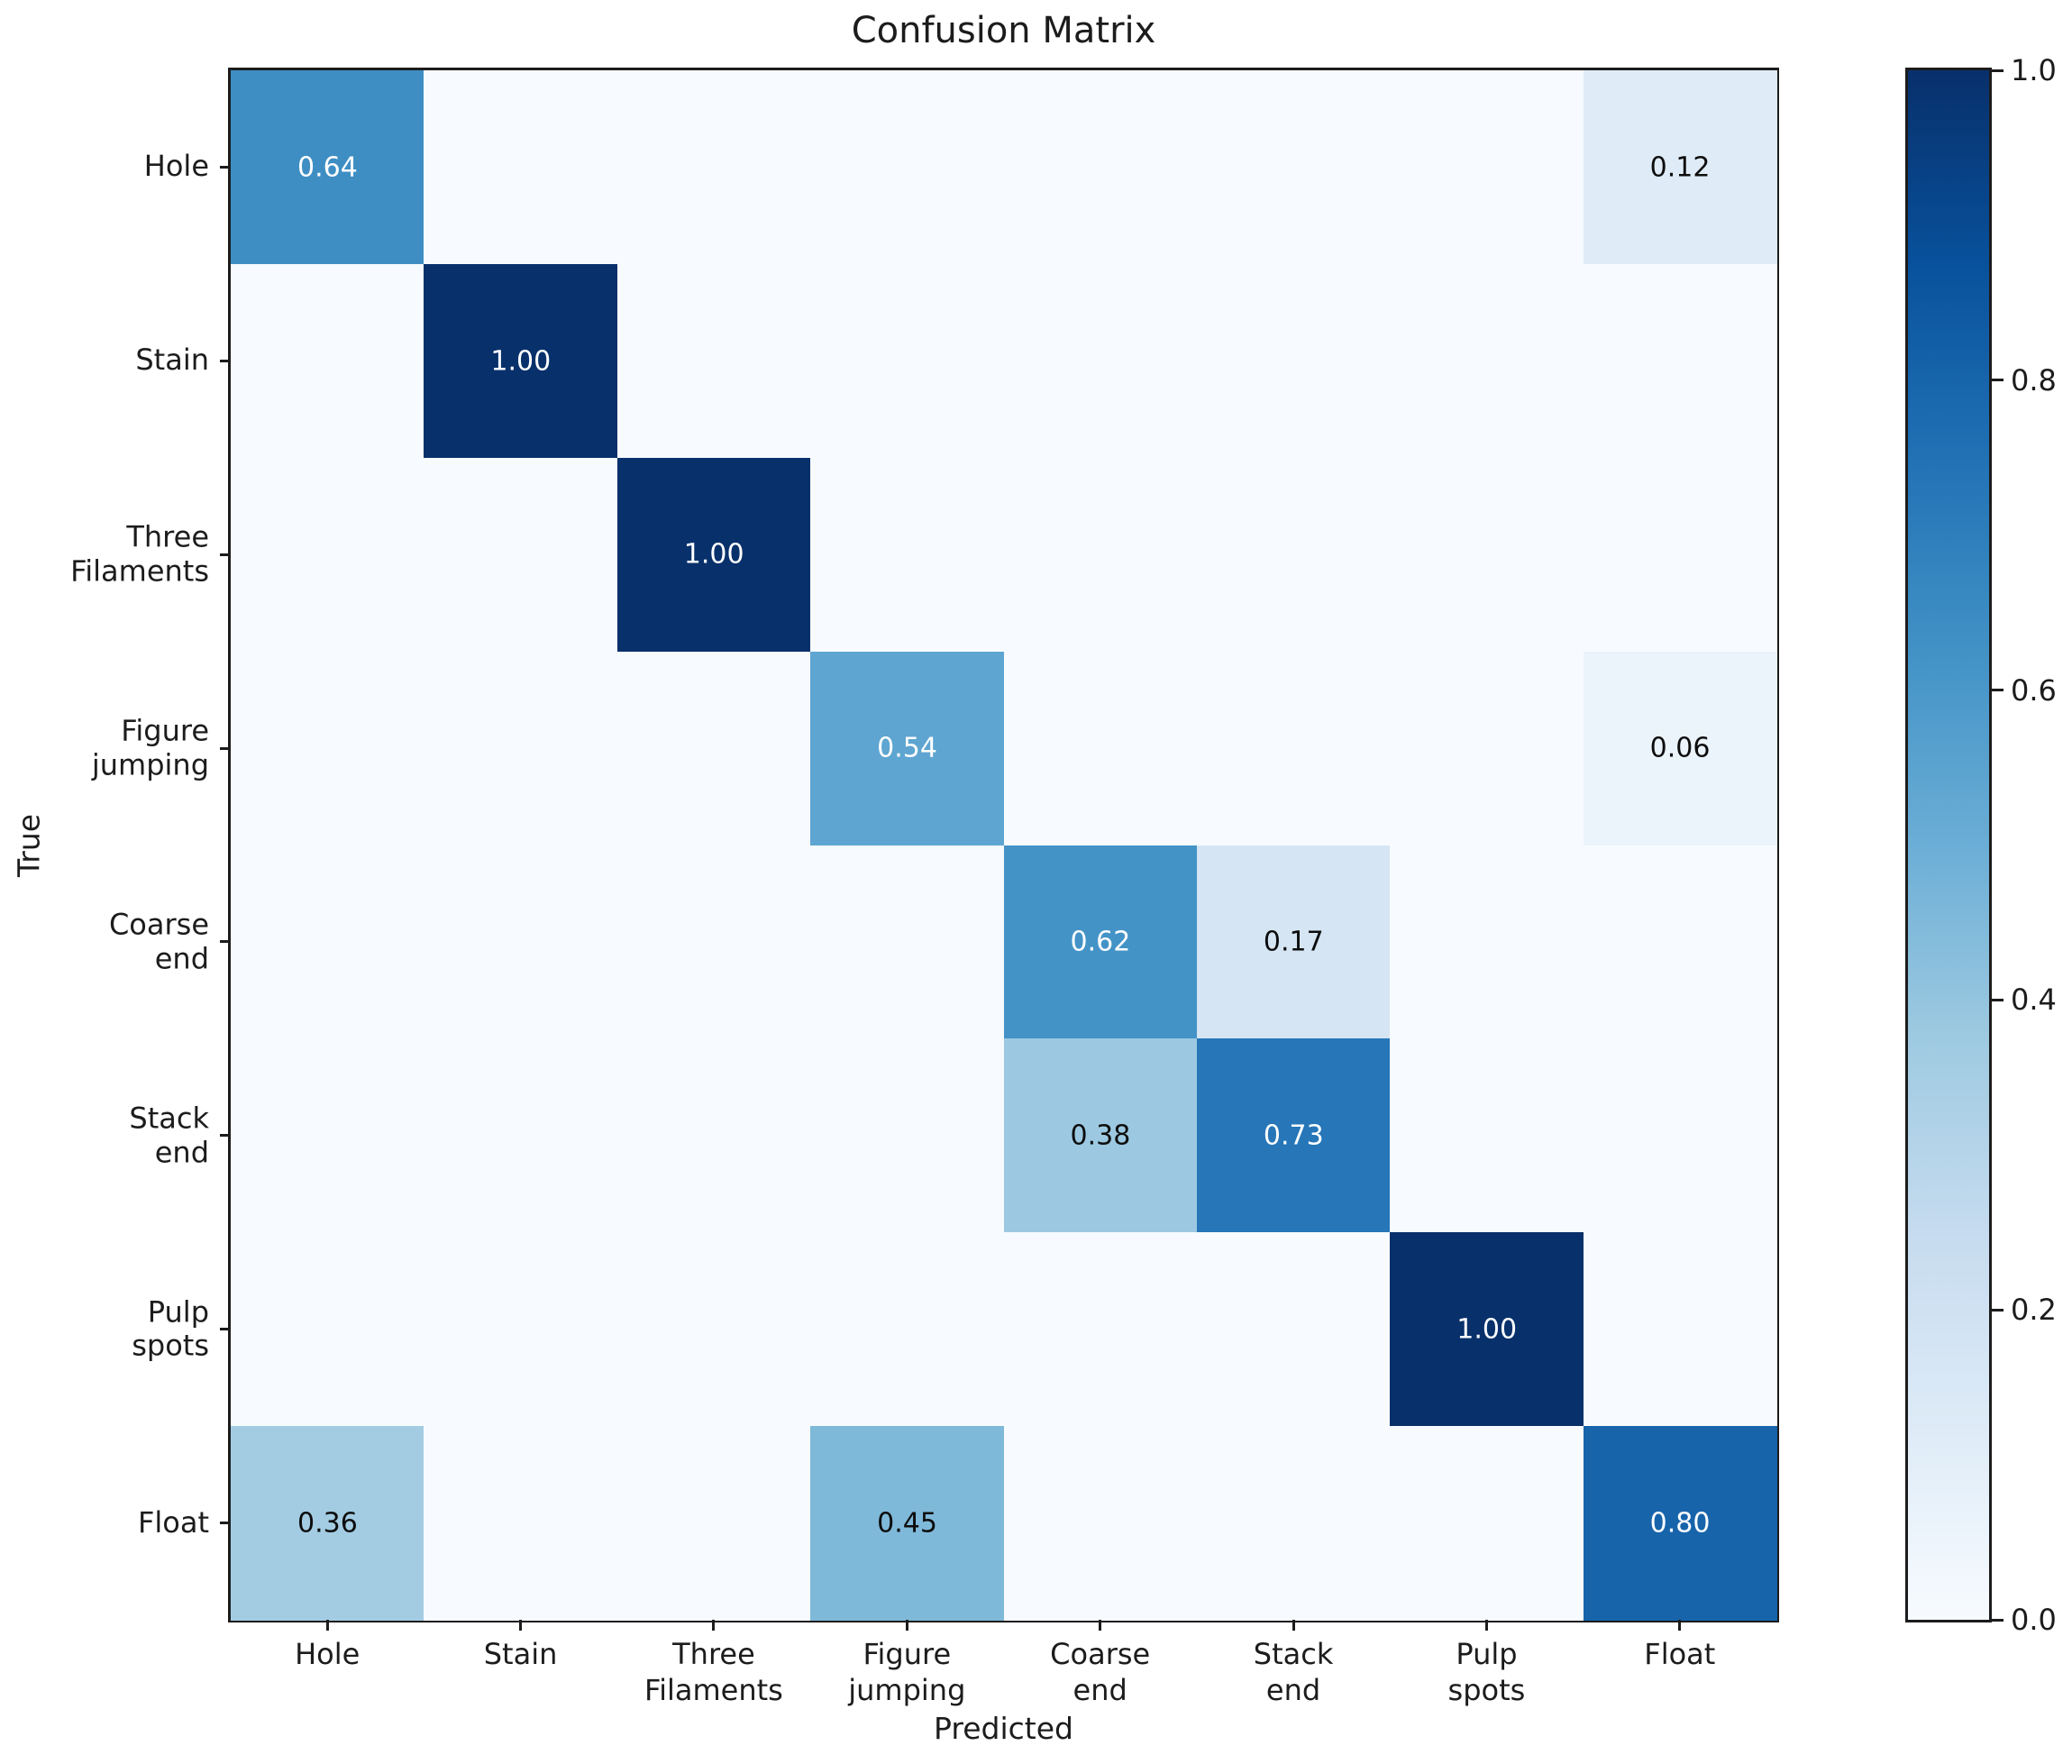 The height and width of the screenshot is (1764, 2072). What do you see at coordinates (2034, 70) in the screenshot?
I see `colorbar-tick-label: 1.0` at bounding box center [2034, 70].